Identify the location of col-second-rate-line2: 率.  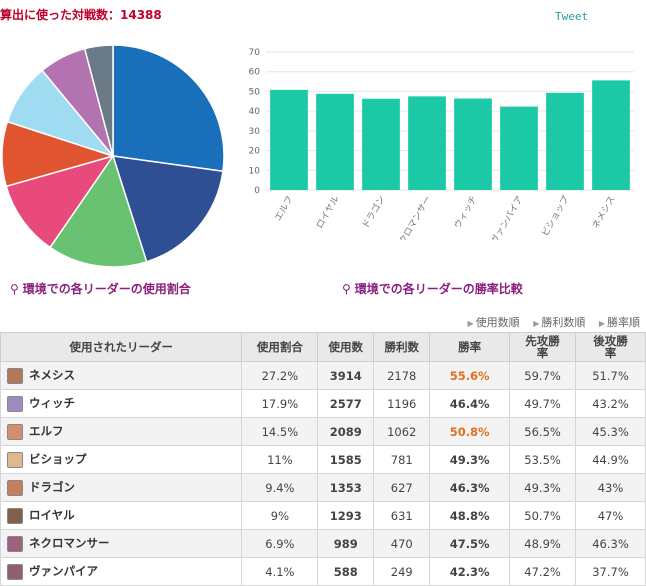
(610, 353).